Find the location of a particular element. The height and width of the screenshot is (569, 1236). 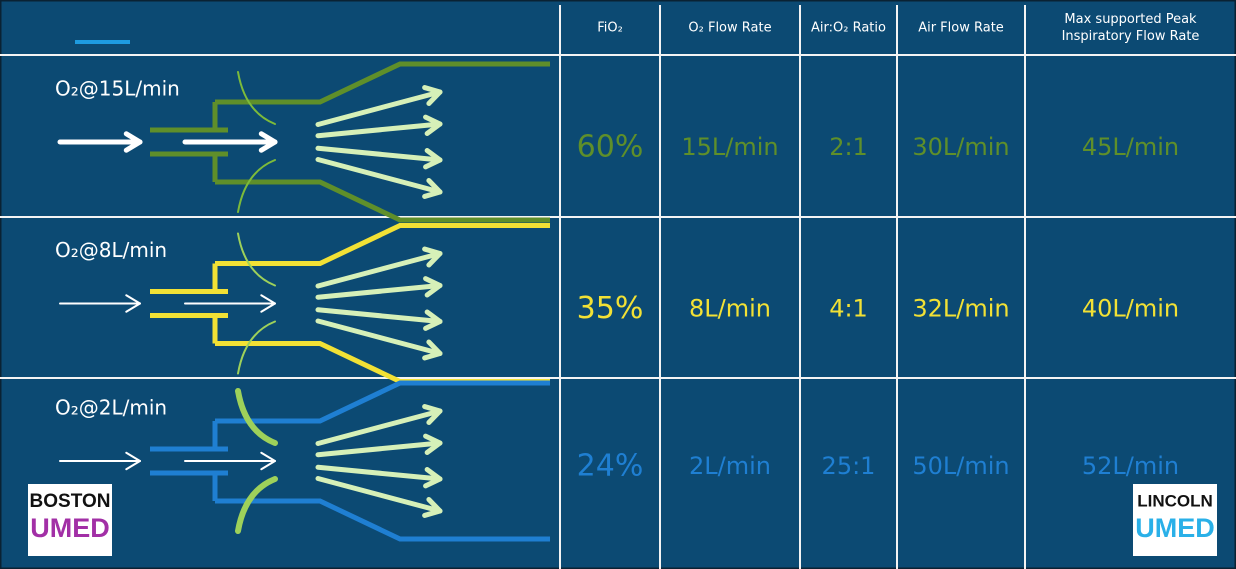

cell-value: 30L/min is located at coordinates (960, 147).